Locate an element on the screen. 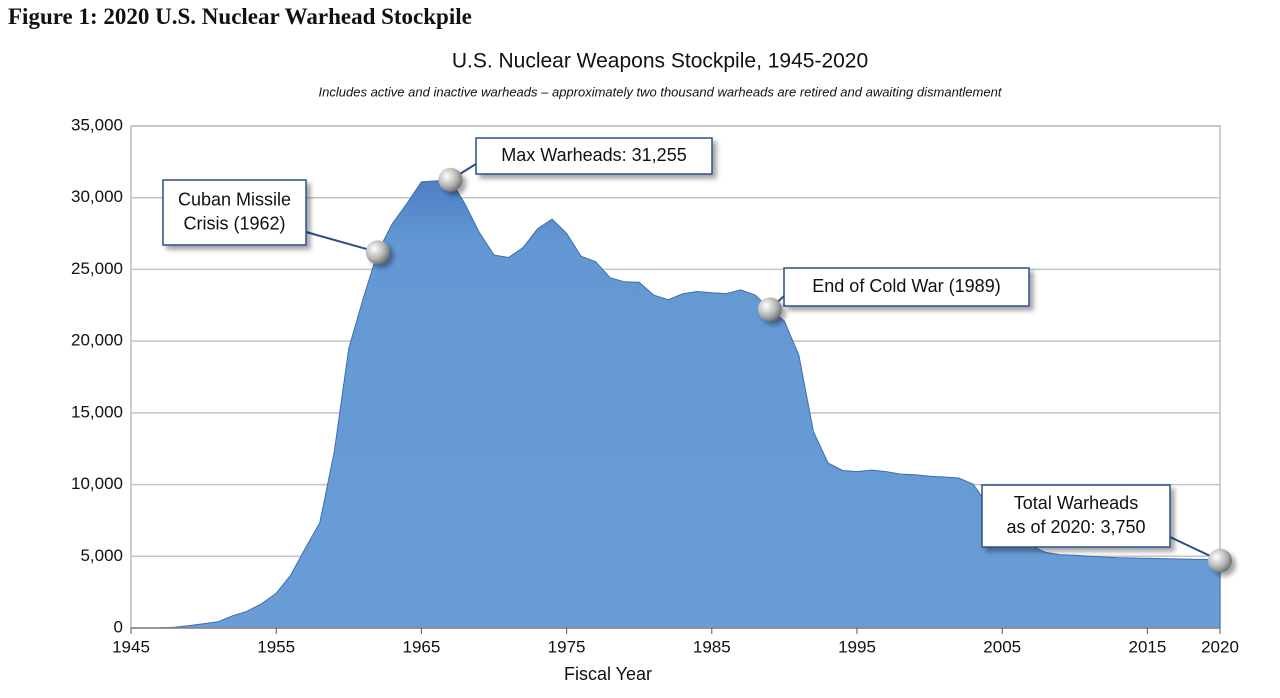  callout-text: End of Cold War (1989) is located at coordinates (906, 286).